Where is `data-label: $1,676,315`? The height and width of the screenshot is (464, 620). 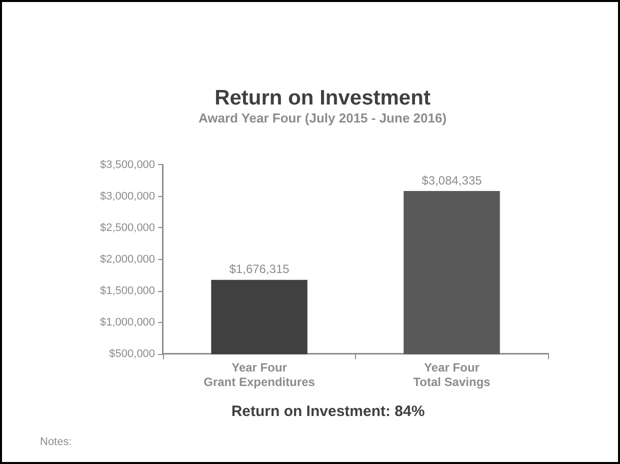 data-label: $1,676,315 is located at coordinates (259, 269).